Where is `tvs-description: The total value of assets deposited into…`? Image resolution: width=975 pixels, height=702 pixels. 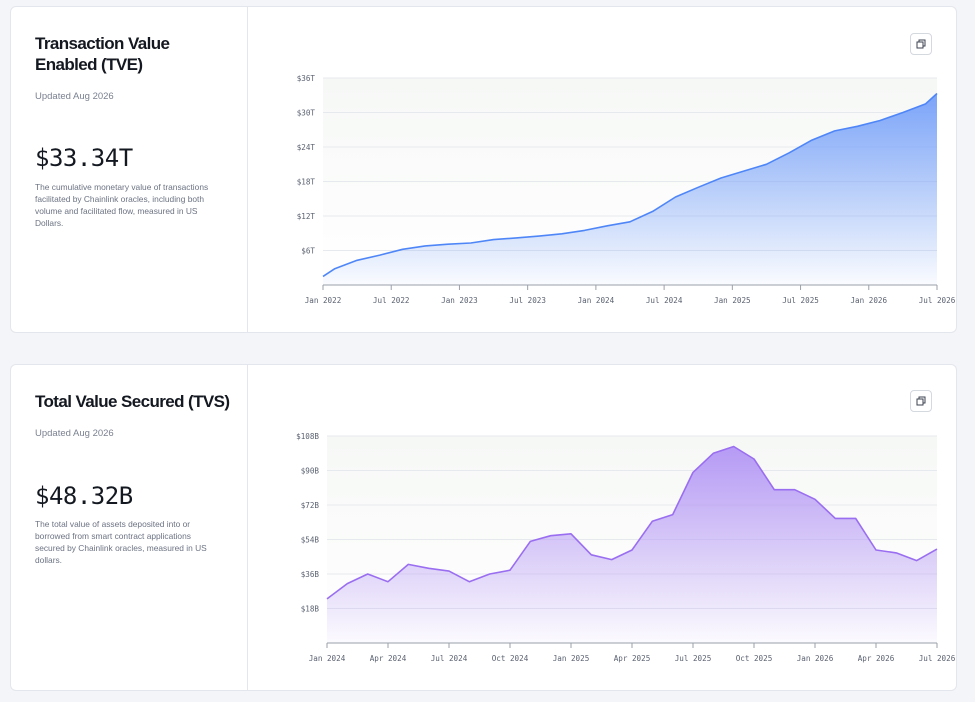
tvs-description: The total value of assets deposited into… is located at coordinates (121, 542).